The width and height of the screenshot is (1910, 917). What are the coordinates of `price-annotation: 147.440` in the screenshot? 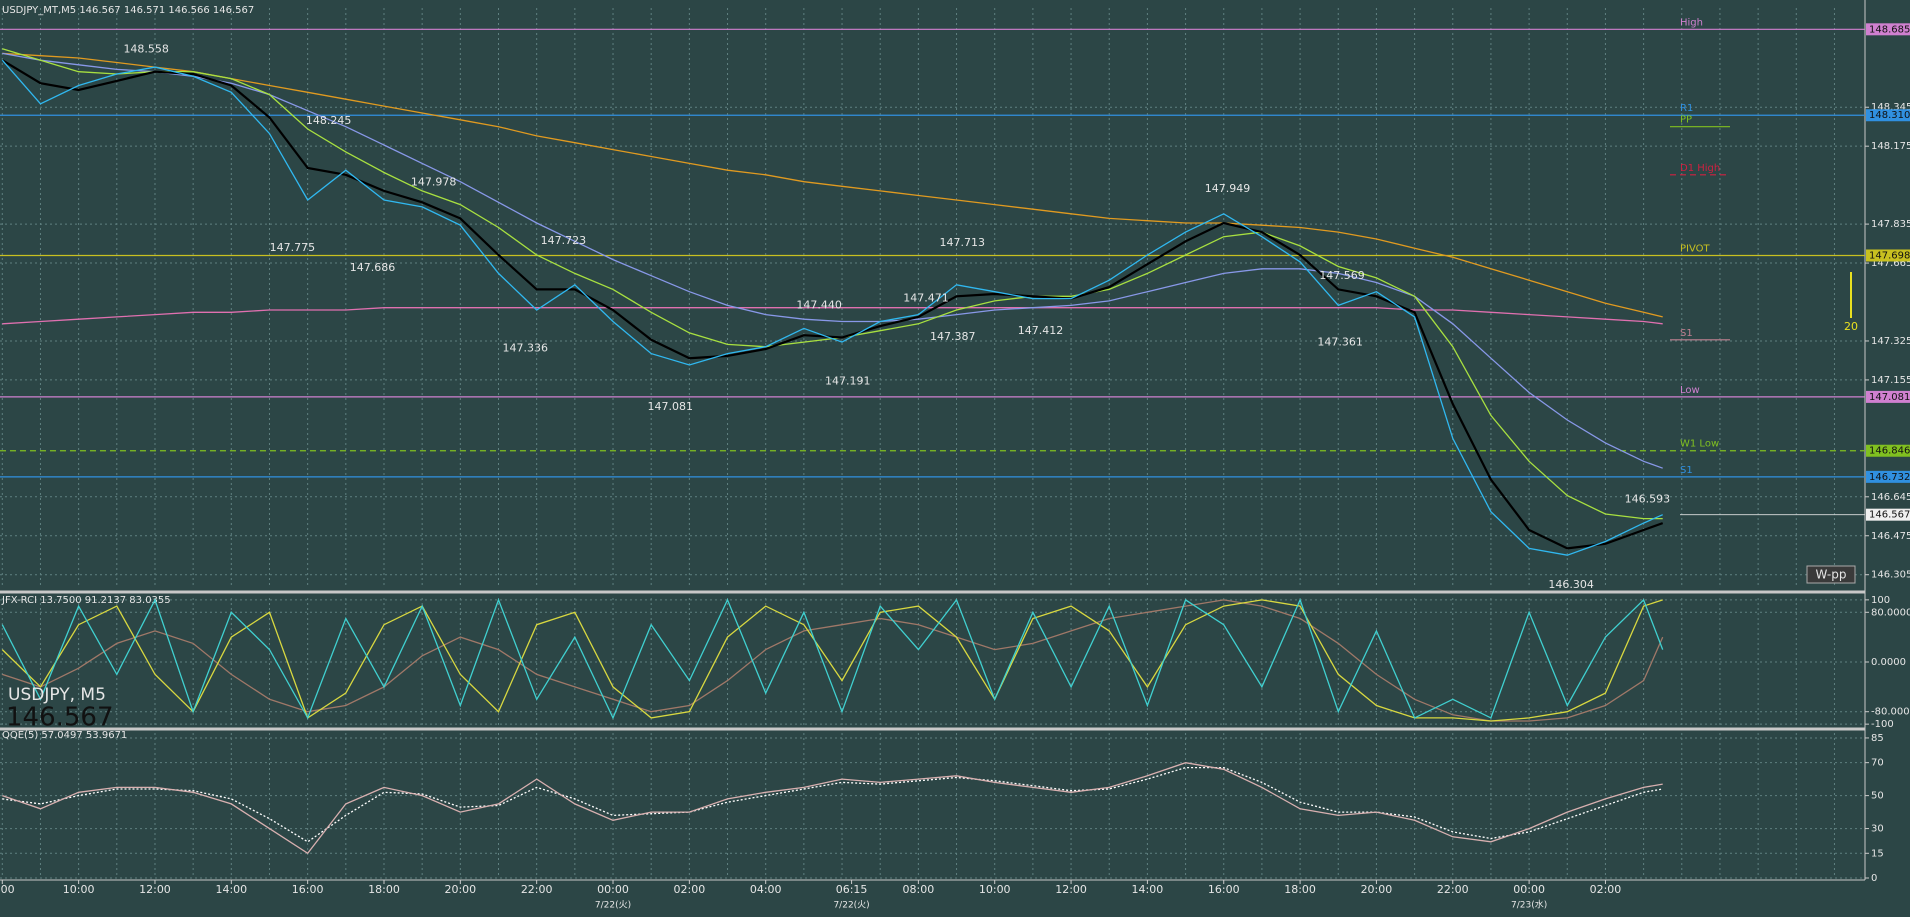 It's located at (819, 305).